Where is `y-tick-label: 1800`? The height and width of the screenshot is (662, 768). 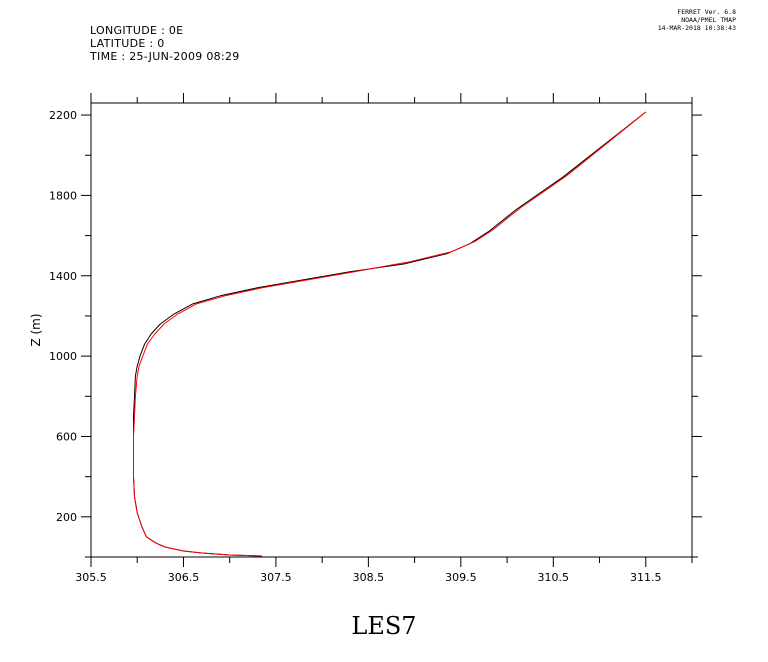 y-tick-label: 1800 is located at coordinates (63, 195).